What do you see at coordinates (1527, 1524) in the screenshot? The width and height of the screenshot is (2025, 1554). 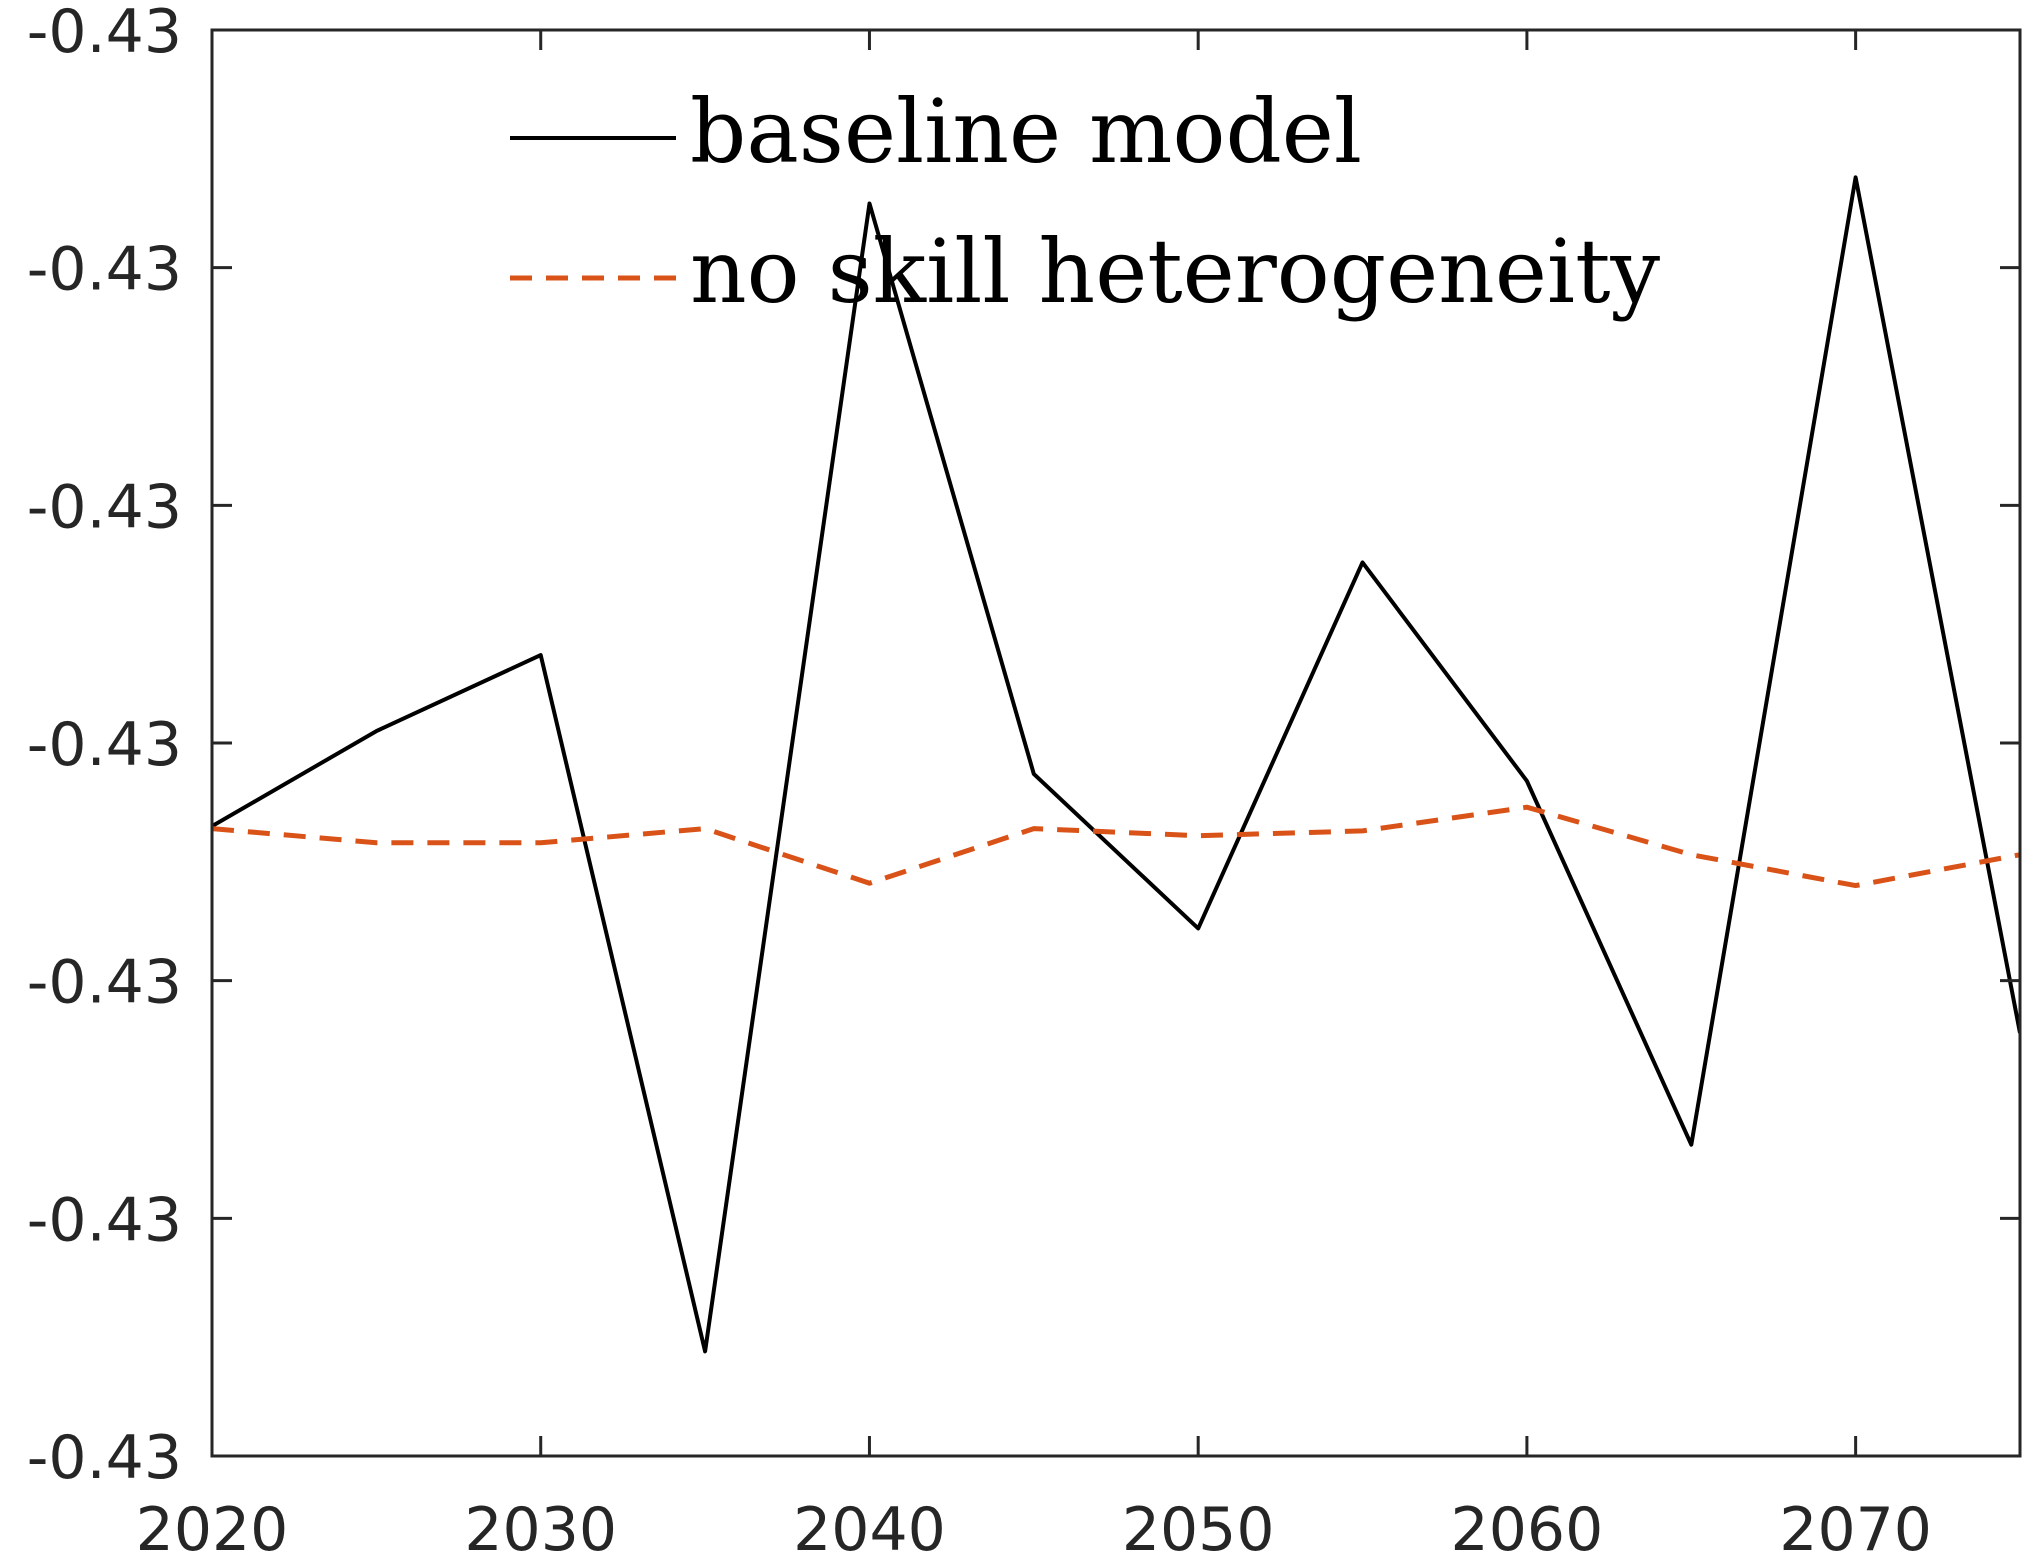 I see `x-tick-label: 2060` at bounding box center [1527, 1524].